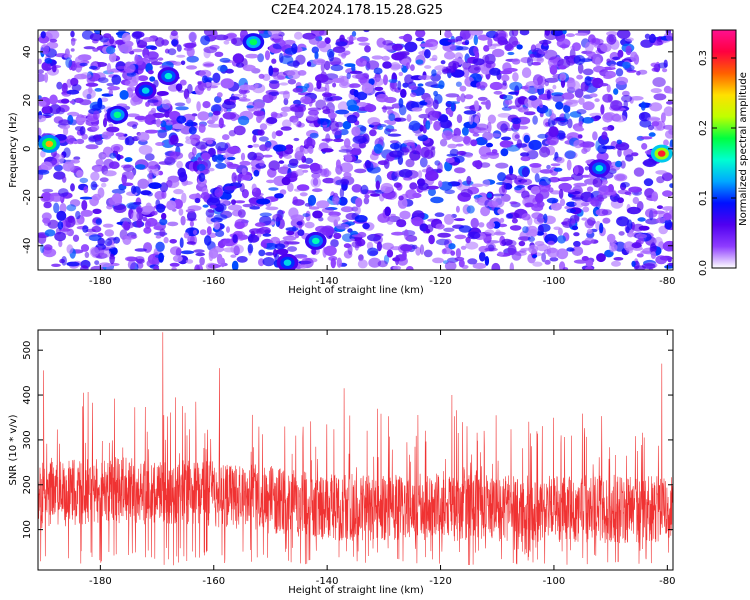  What do you see at coordinates (554, 281) in the screenshot?
I see `heatmap-x-tick-label: -100` at bounding box center [554, 281].